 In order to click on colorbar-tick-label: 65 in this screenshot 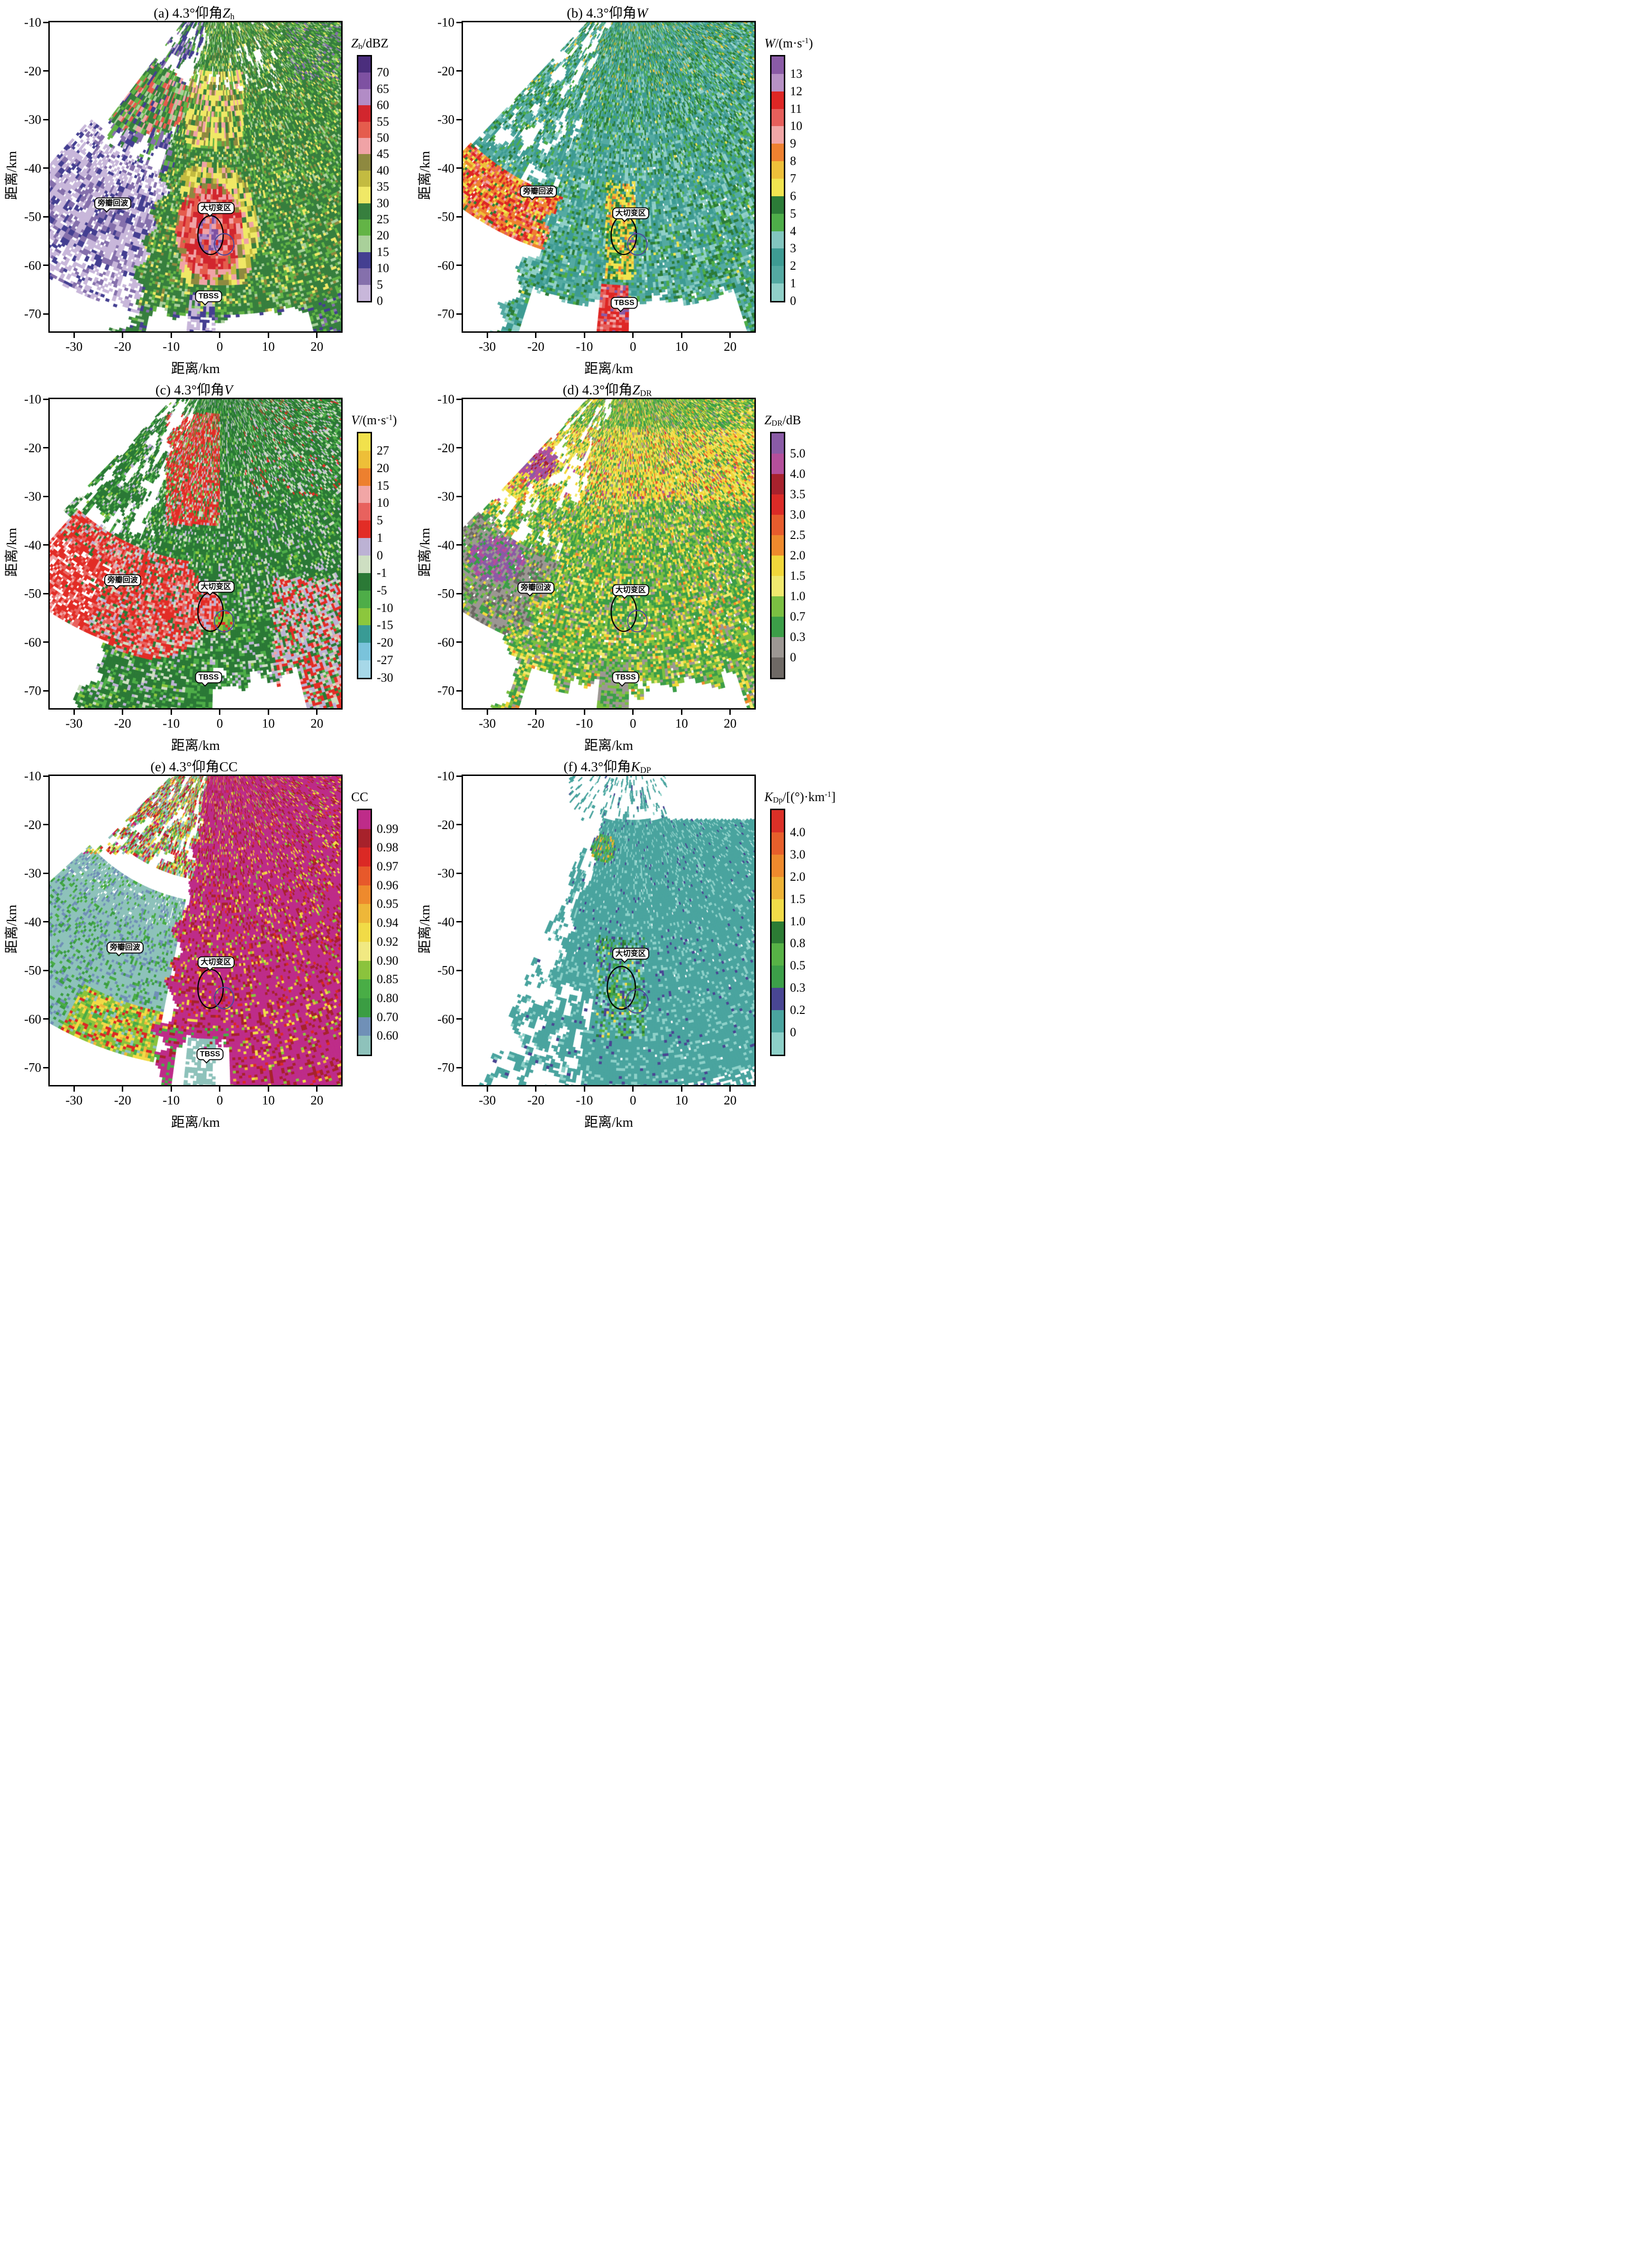, I will do `click(383, 89)`.